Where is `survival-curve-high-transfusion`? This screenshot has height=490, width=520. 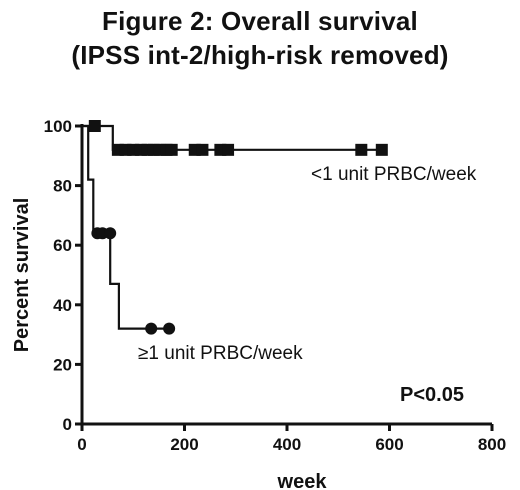
survival-curve-high-transfusion is located at coordinates (126, 227).